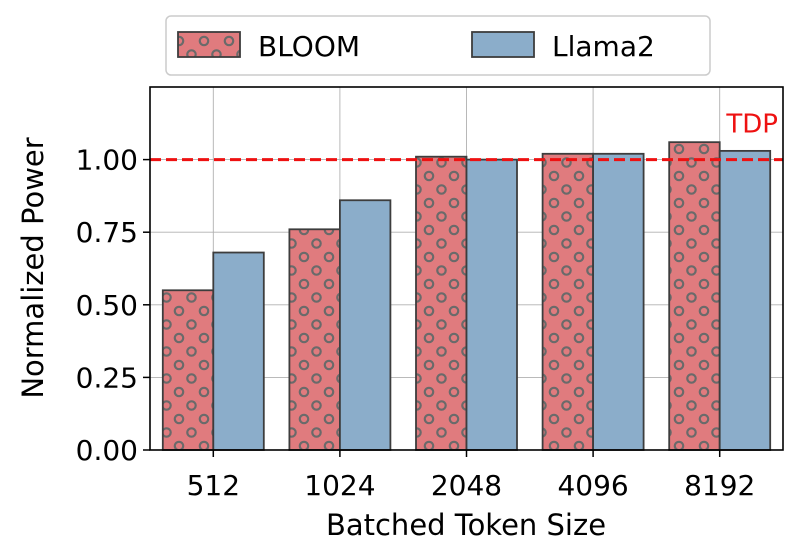 This screenshot has width=798, height=557. What do you see at coordinates (592, 485) in the screenshot?
I see `x-tick-label: 4096` at bounding box center [592, 485].